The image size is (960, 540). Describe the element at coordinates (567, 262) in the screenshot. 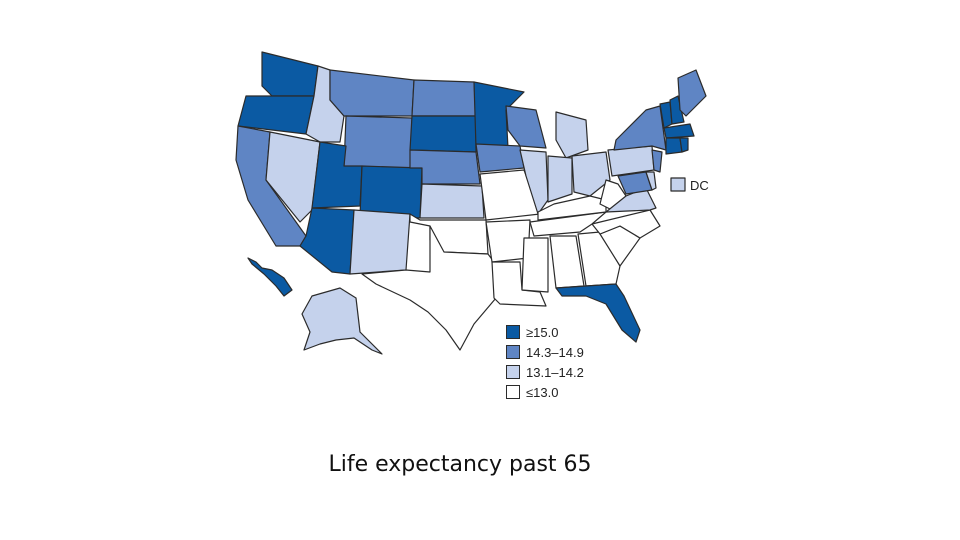

I see `state-al` at that location.